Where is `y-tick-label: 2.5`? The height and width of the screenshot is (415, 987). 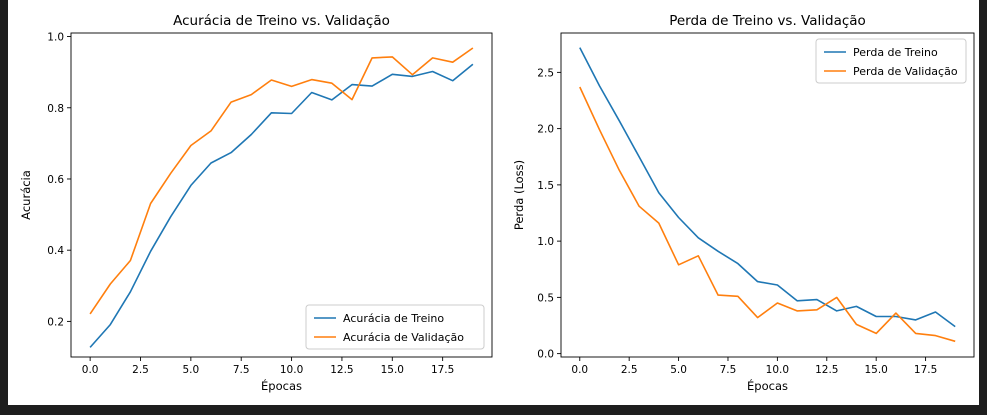 y-tick-label: 2.5 is located at coordinates (545, 73).